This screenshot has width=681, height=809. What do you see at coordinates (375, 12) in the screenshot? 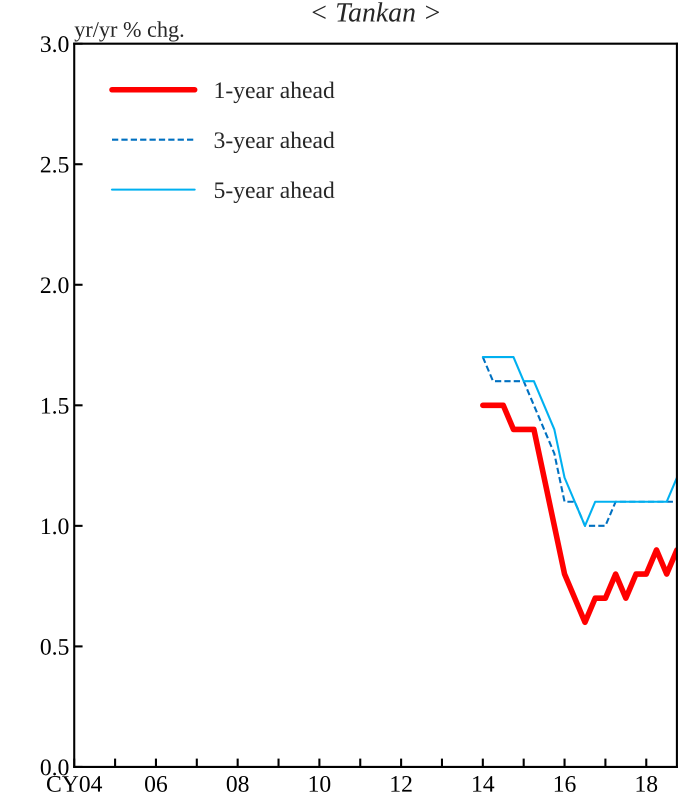
I see `chart-title: < Tankan >` at bounding box center [375, 12].